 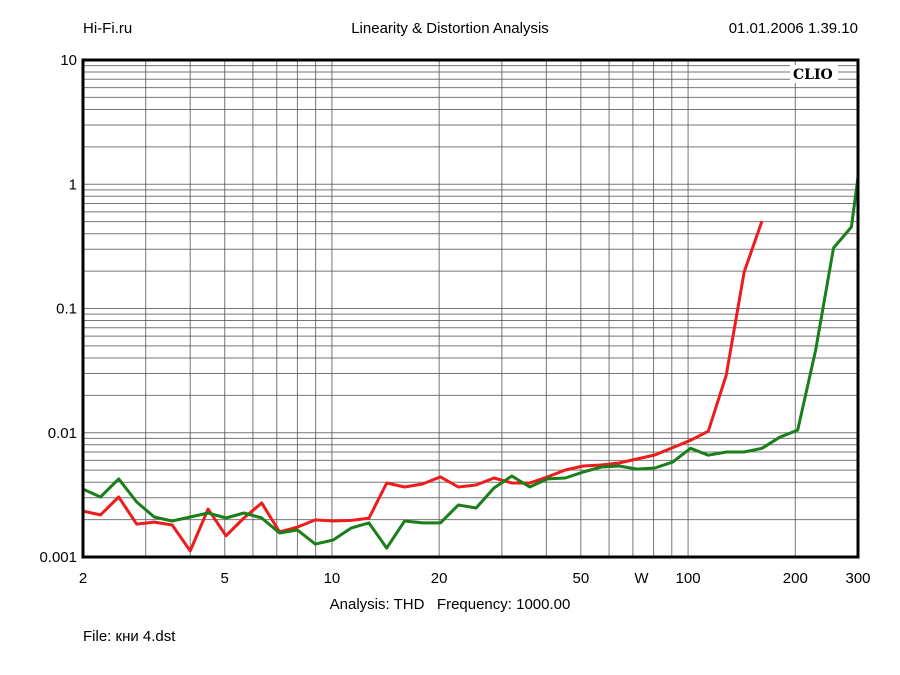 I want to click on x-tick-label: 10, so click(x=332, y=578).